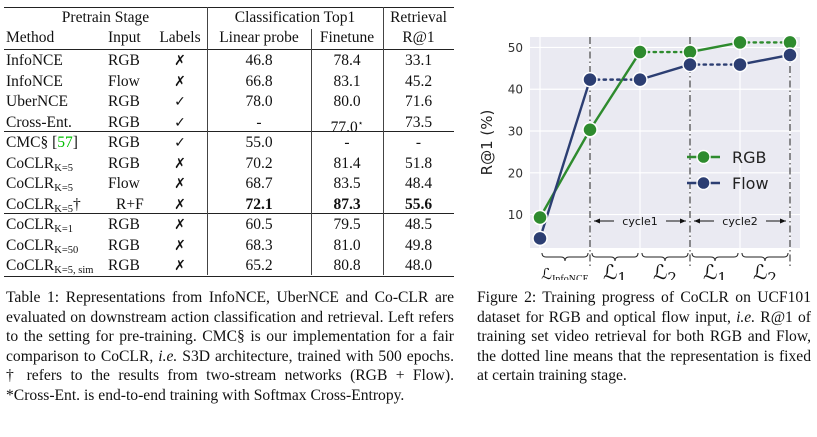 The image size is (817, 437). What do you see at coordinates (180, 37) in the screenshot?
I see `column-header: Labels` at bounding box center [180, 37].